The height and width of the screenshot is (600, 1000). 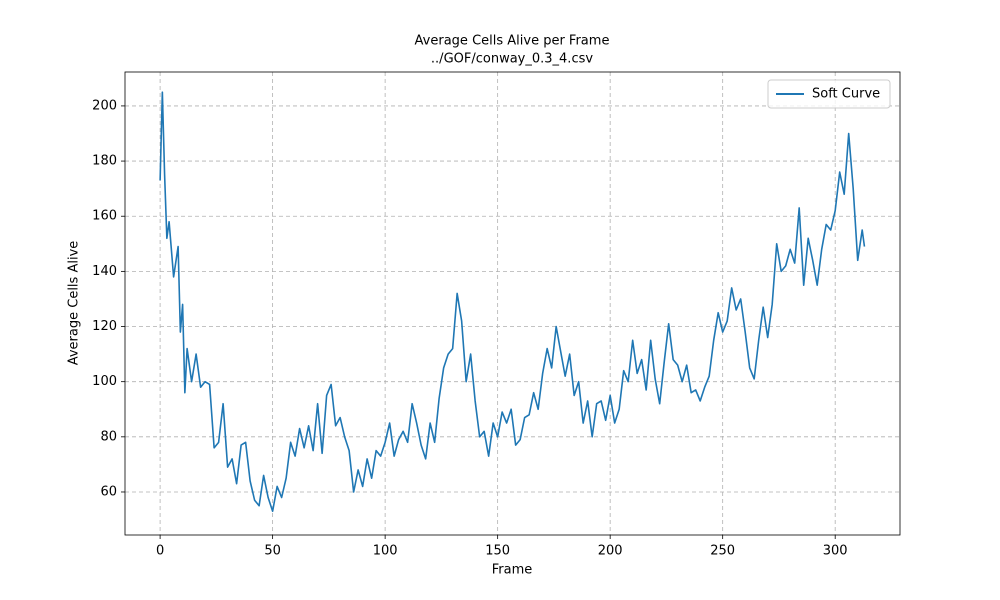 I want to click on y-tick-label: 120, so click(x=104, y=326).